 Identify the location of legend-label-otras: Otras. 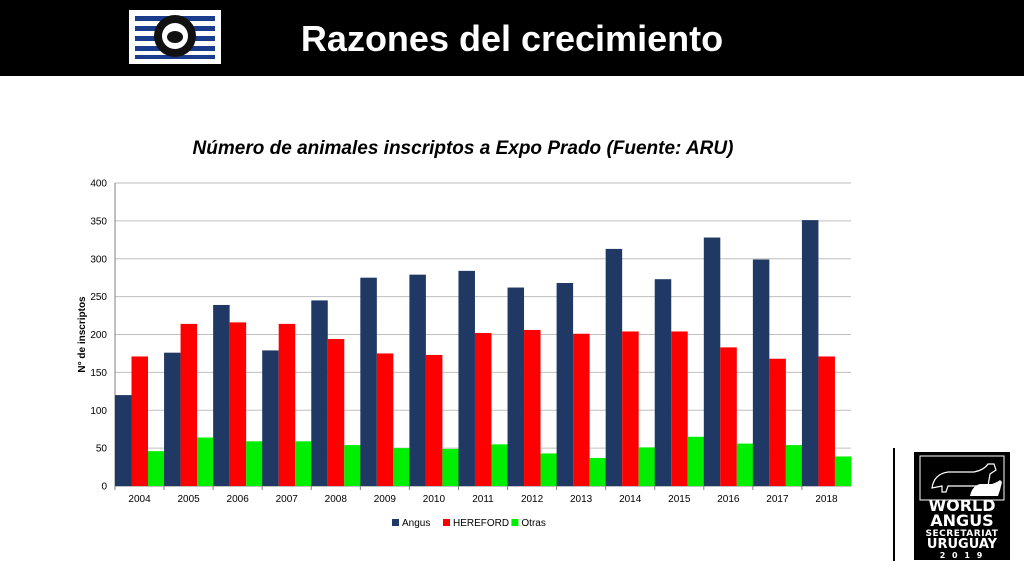
(533, 523).